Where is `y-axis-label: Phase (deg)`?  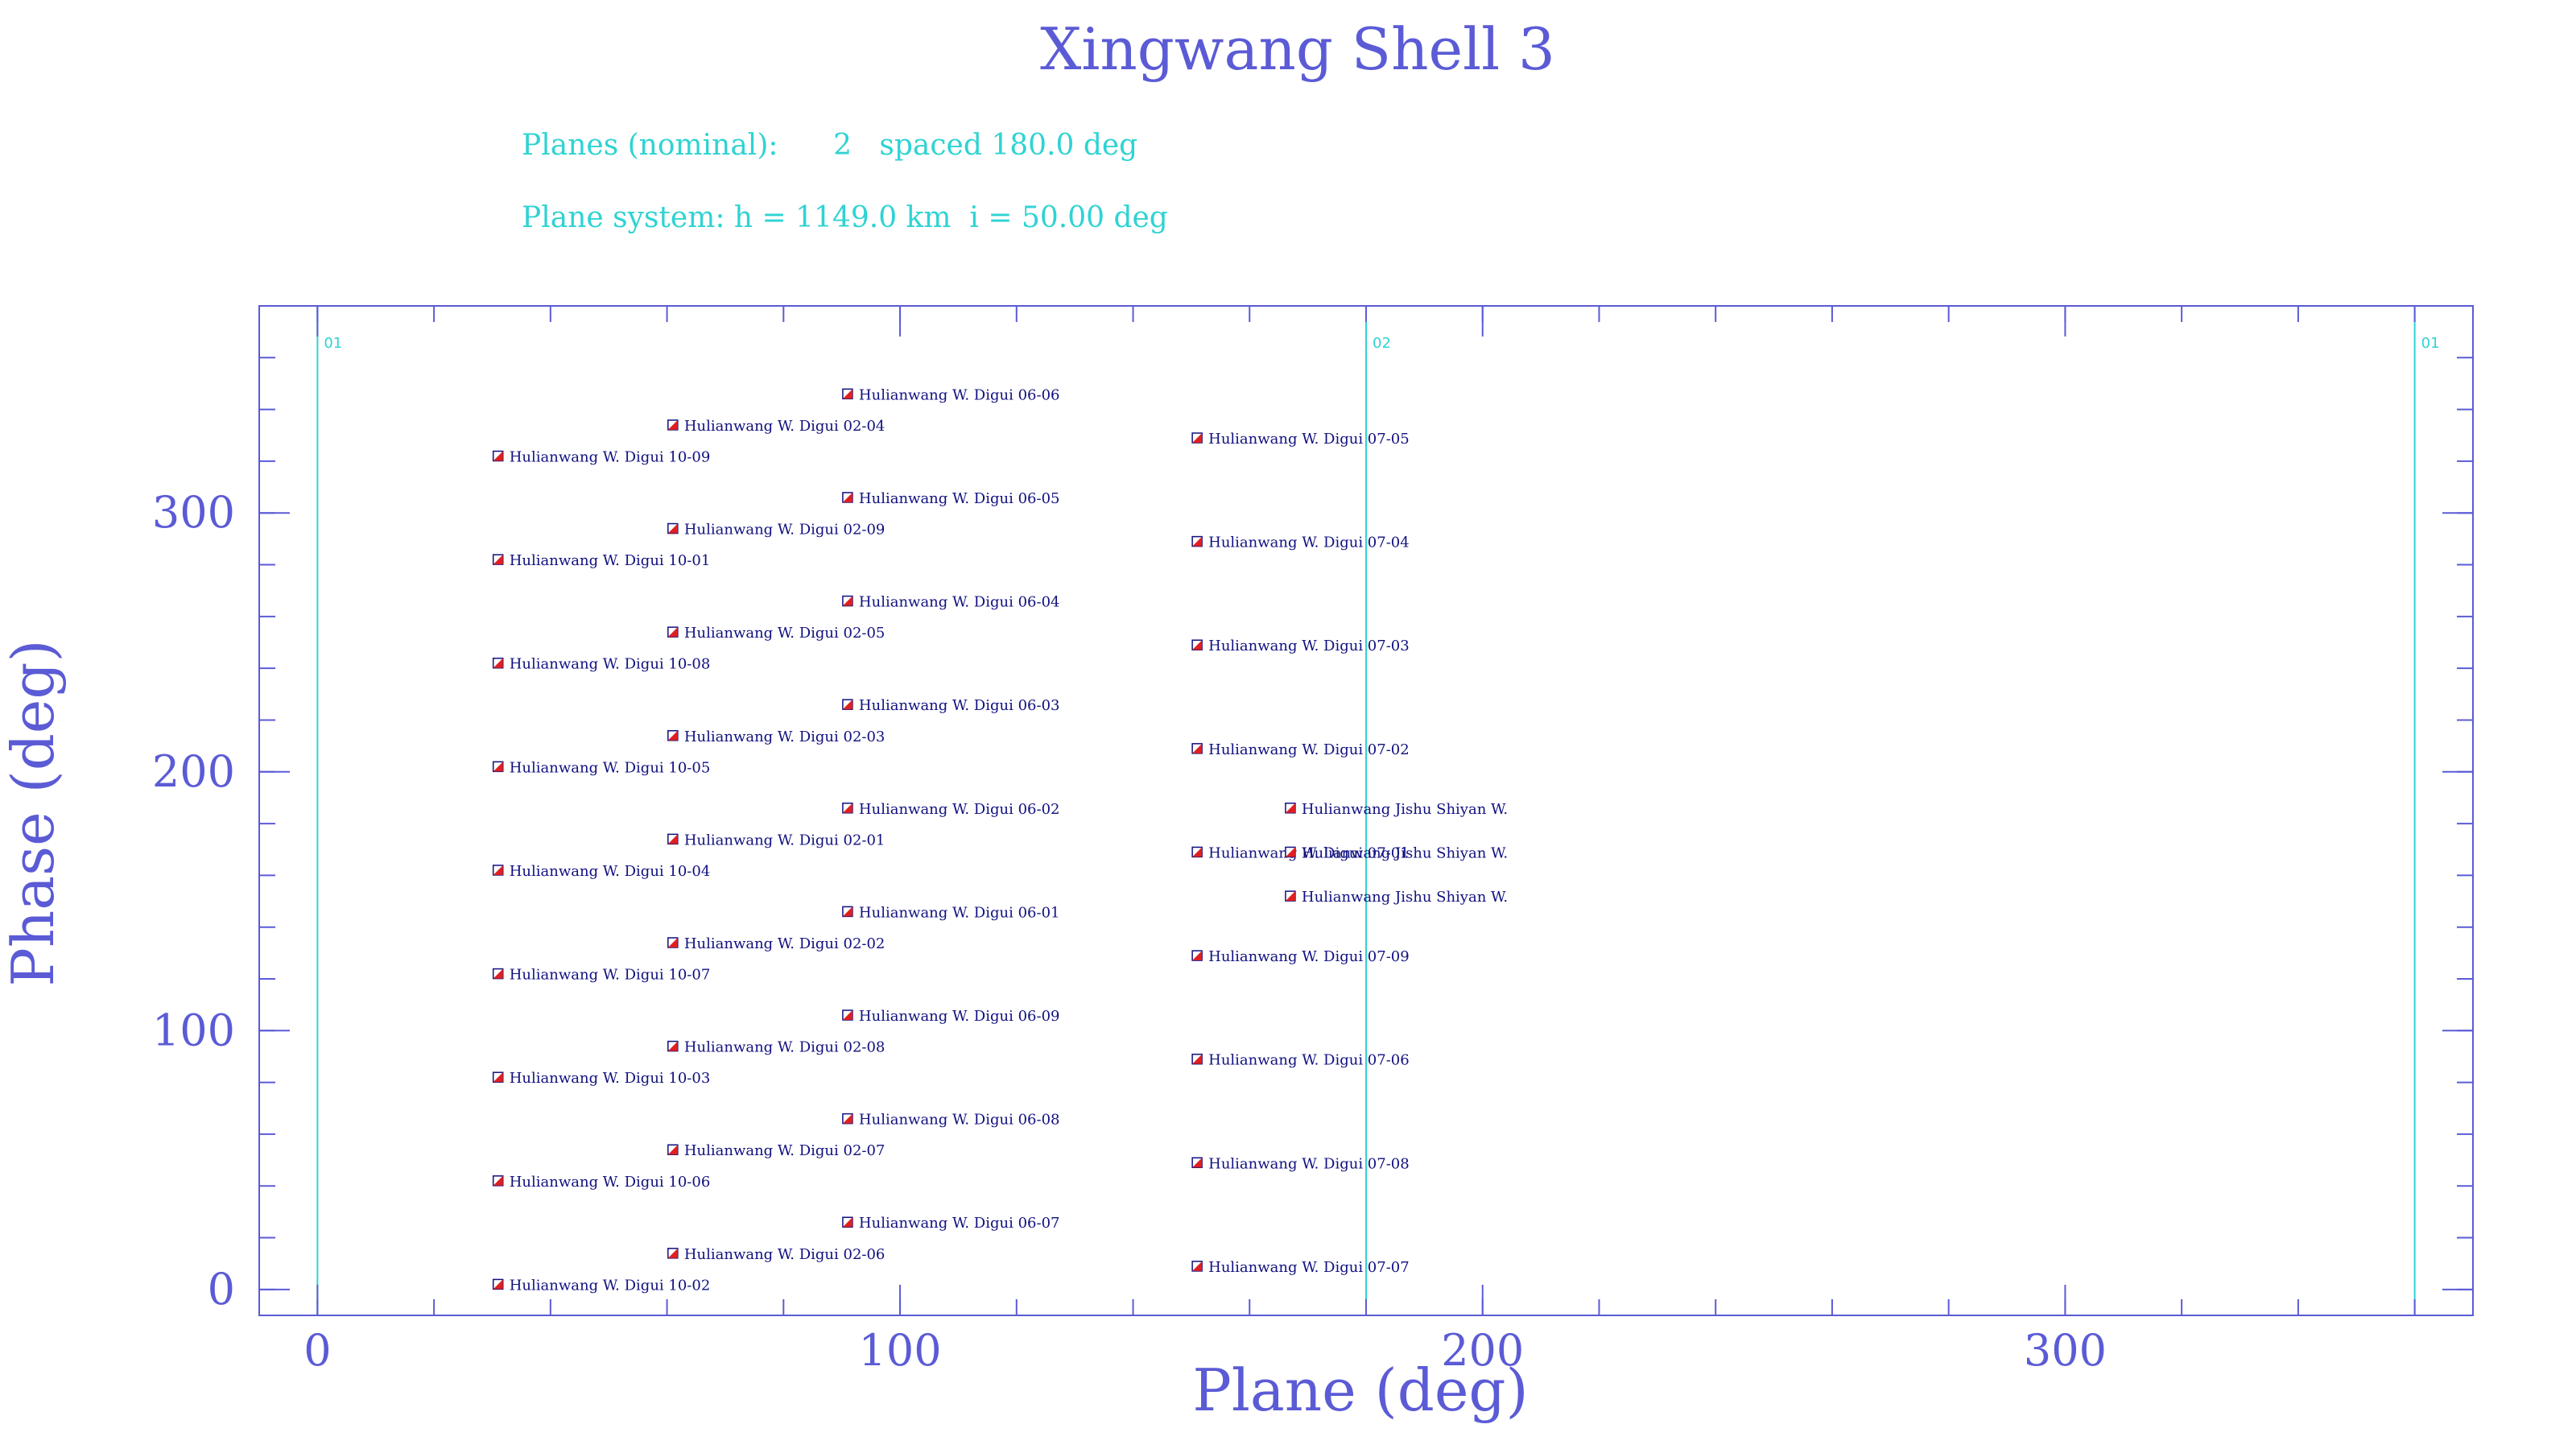
y-axis-label: Phase (deg) is located at coordinates (33, 812).